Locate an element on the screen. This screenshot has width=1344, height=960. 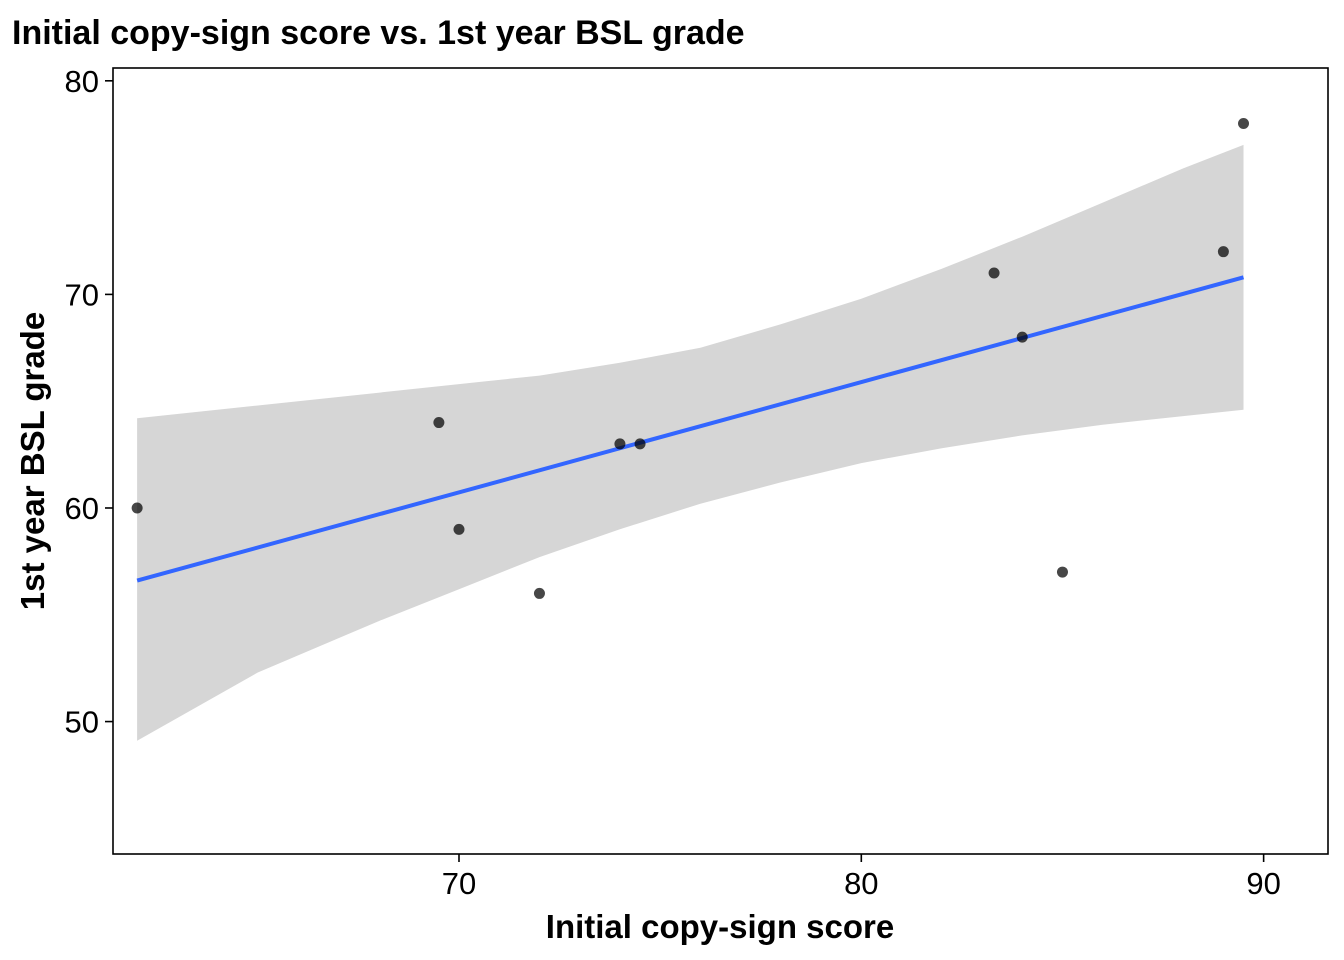
y-axis-label: 1st year BSL grade is located at coordinates (32, 461).